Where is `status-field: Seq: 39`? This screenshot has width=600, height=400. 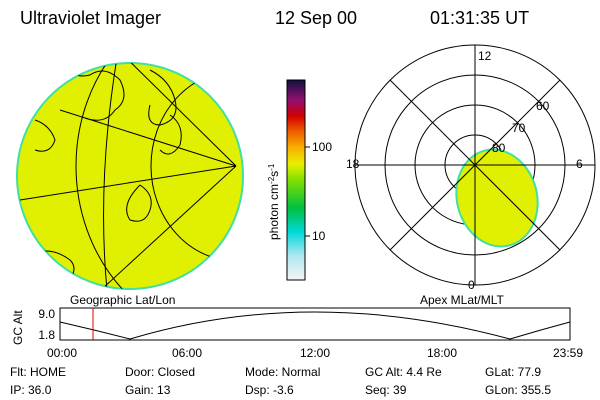 status-field: Seq: 39 is located at coordinates (386, 390).